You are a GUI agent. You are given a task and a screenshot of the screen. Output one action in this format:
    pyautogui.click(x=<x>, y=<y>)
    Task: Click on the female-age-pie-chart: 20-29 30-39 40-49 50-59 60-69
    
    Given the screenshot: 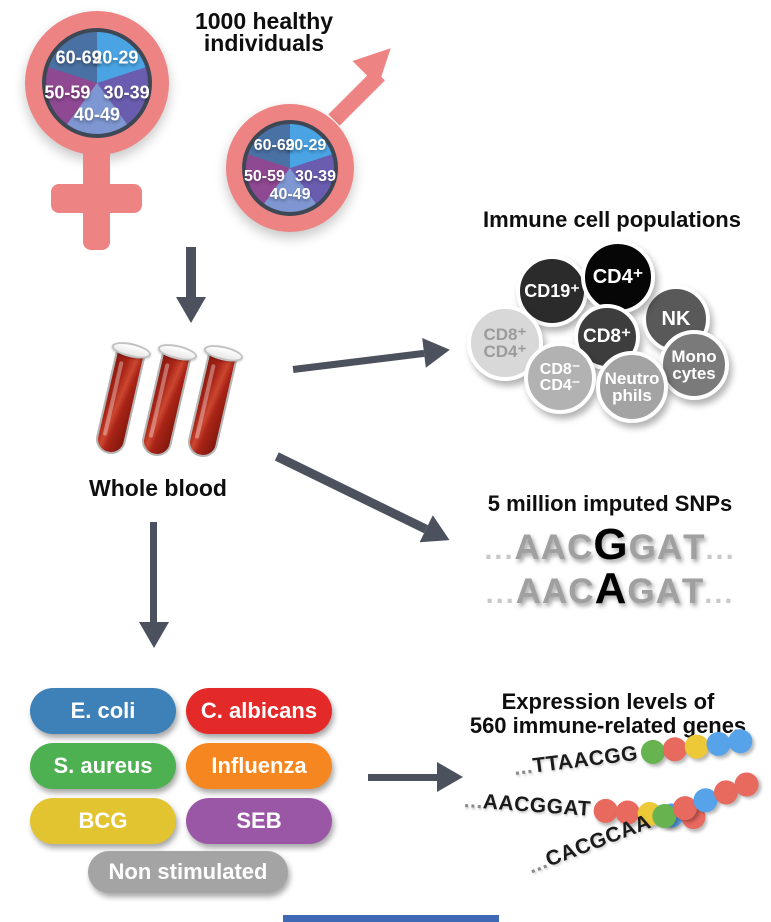 What is the action you would take?
    pyautogui.click(x=97, y=83)
    